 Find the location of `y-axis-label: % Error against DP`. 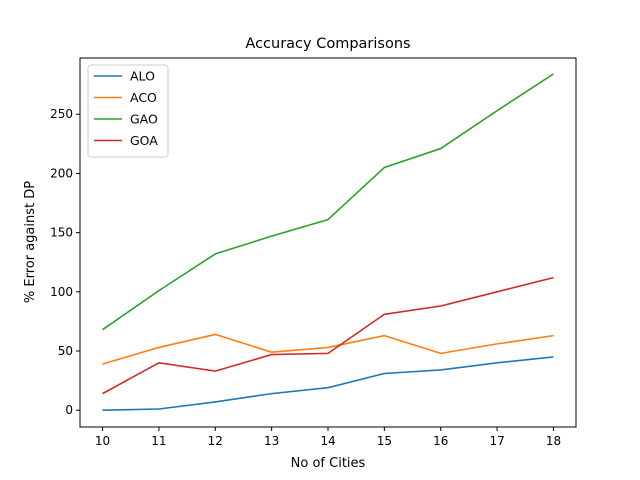

y-axis-label: % Error against DP is located at coordinates (30, 242).